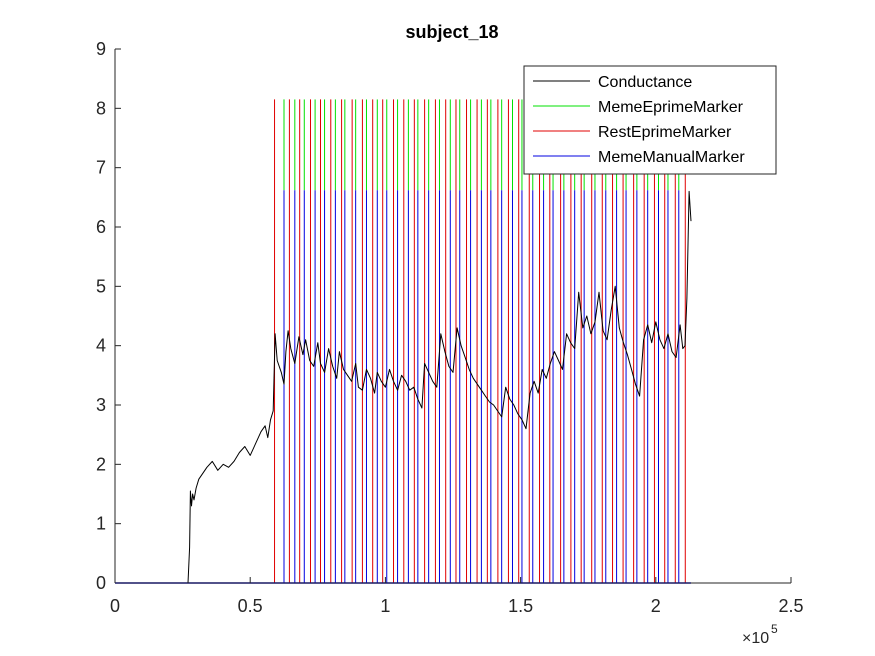 The image size is (875, 656). Describe the element at coordinates (101, 346) in the screenshot. I see `y-tick-label-4: 4` at that location.